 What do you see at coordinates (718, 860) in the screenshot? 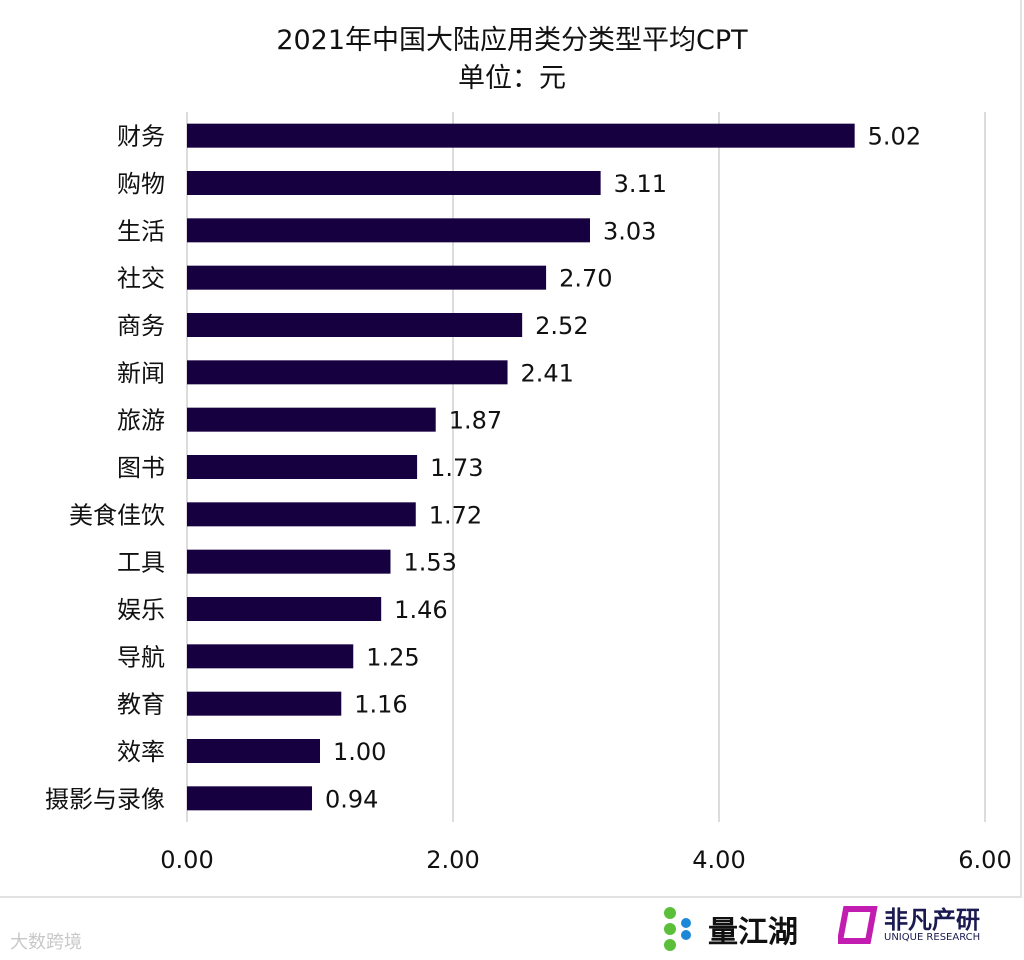
I see `x-tick-label: 4.00` at bounding box center [718, 860].